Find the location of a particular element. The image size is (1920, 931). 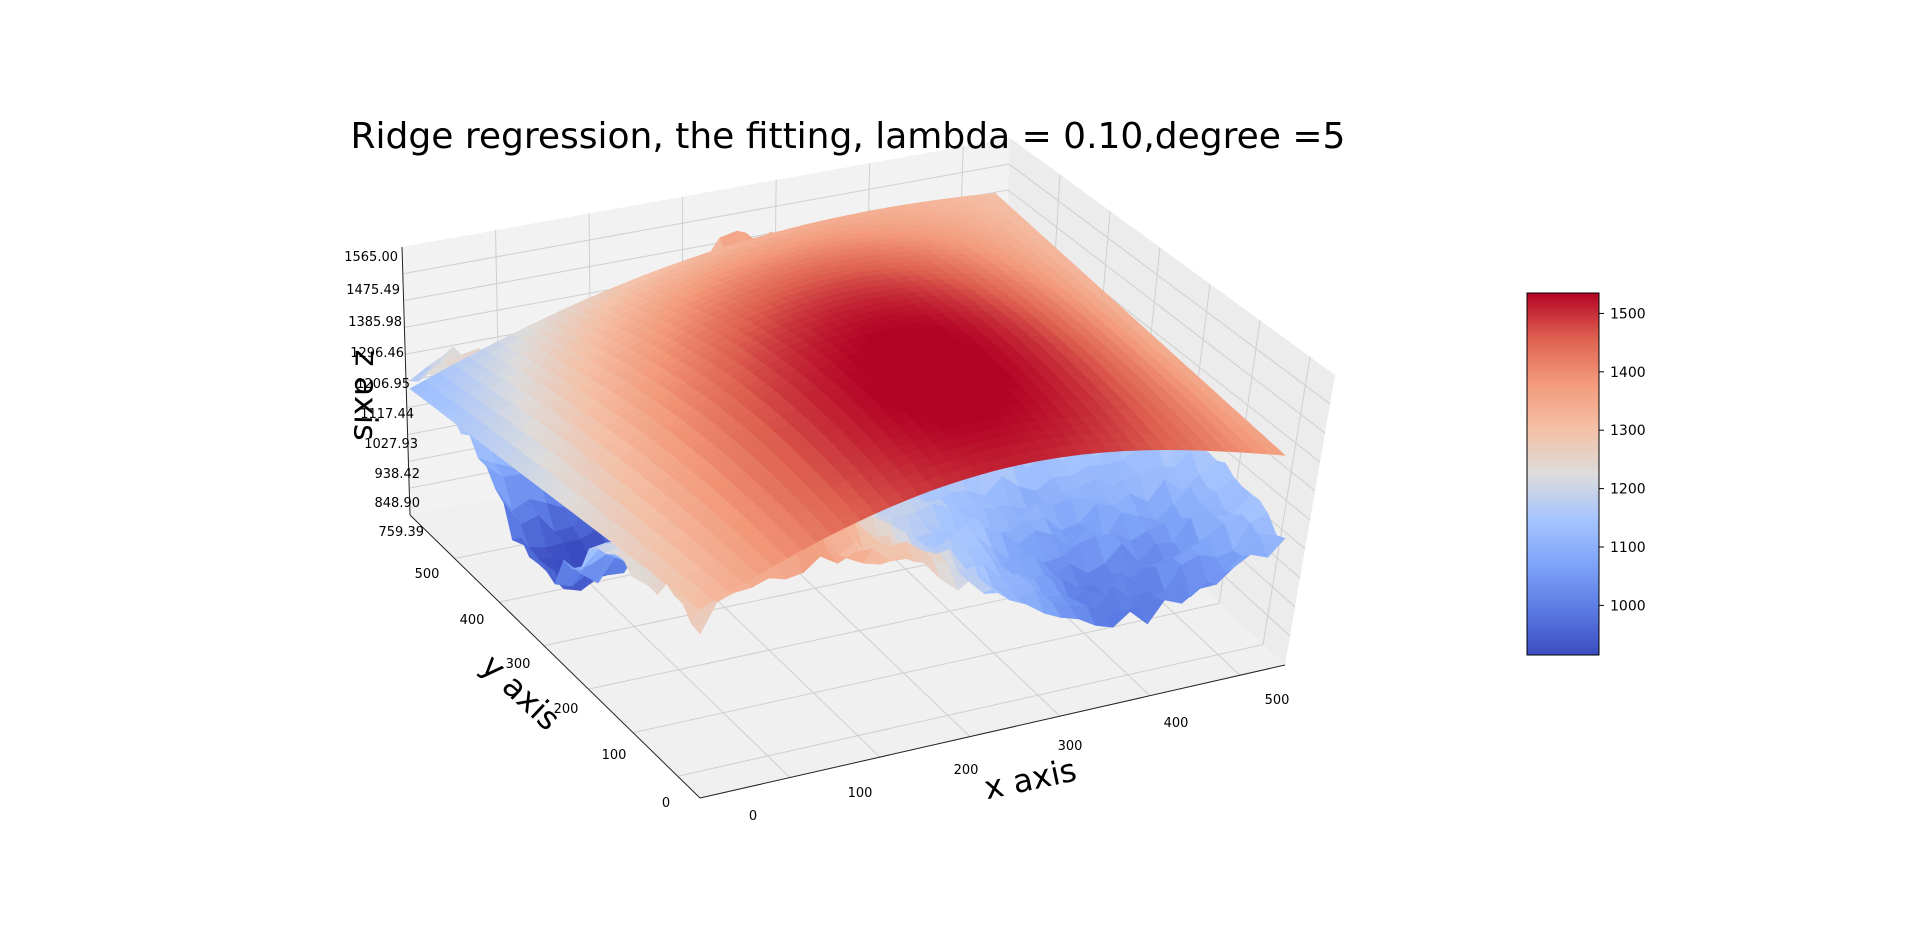

colorbar-tick-label: 1000 is located at coordinates (1628, 606).